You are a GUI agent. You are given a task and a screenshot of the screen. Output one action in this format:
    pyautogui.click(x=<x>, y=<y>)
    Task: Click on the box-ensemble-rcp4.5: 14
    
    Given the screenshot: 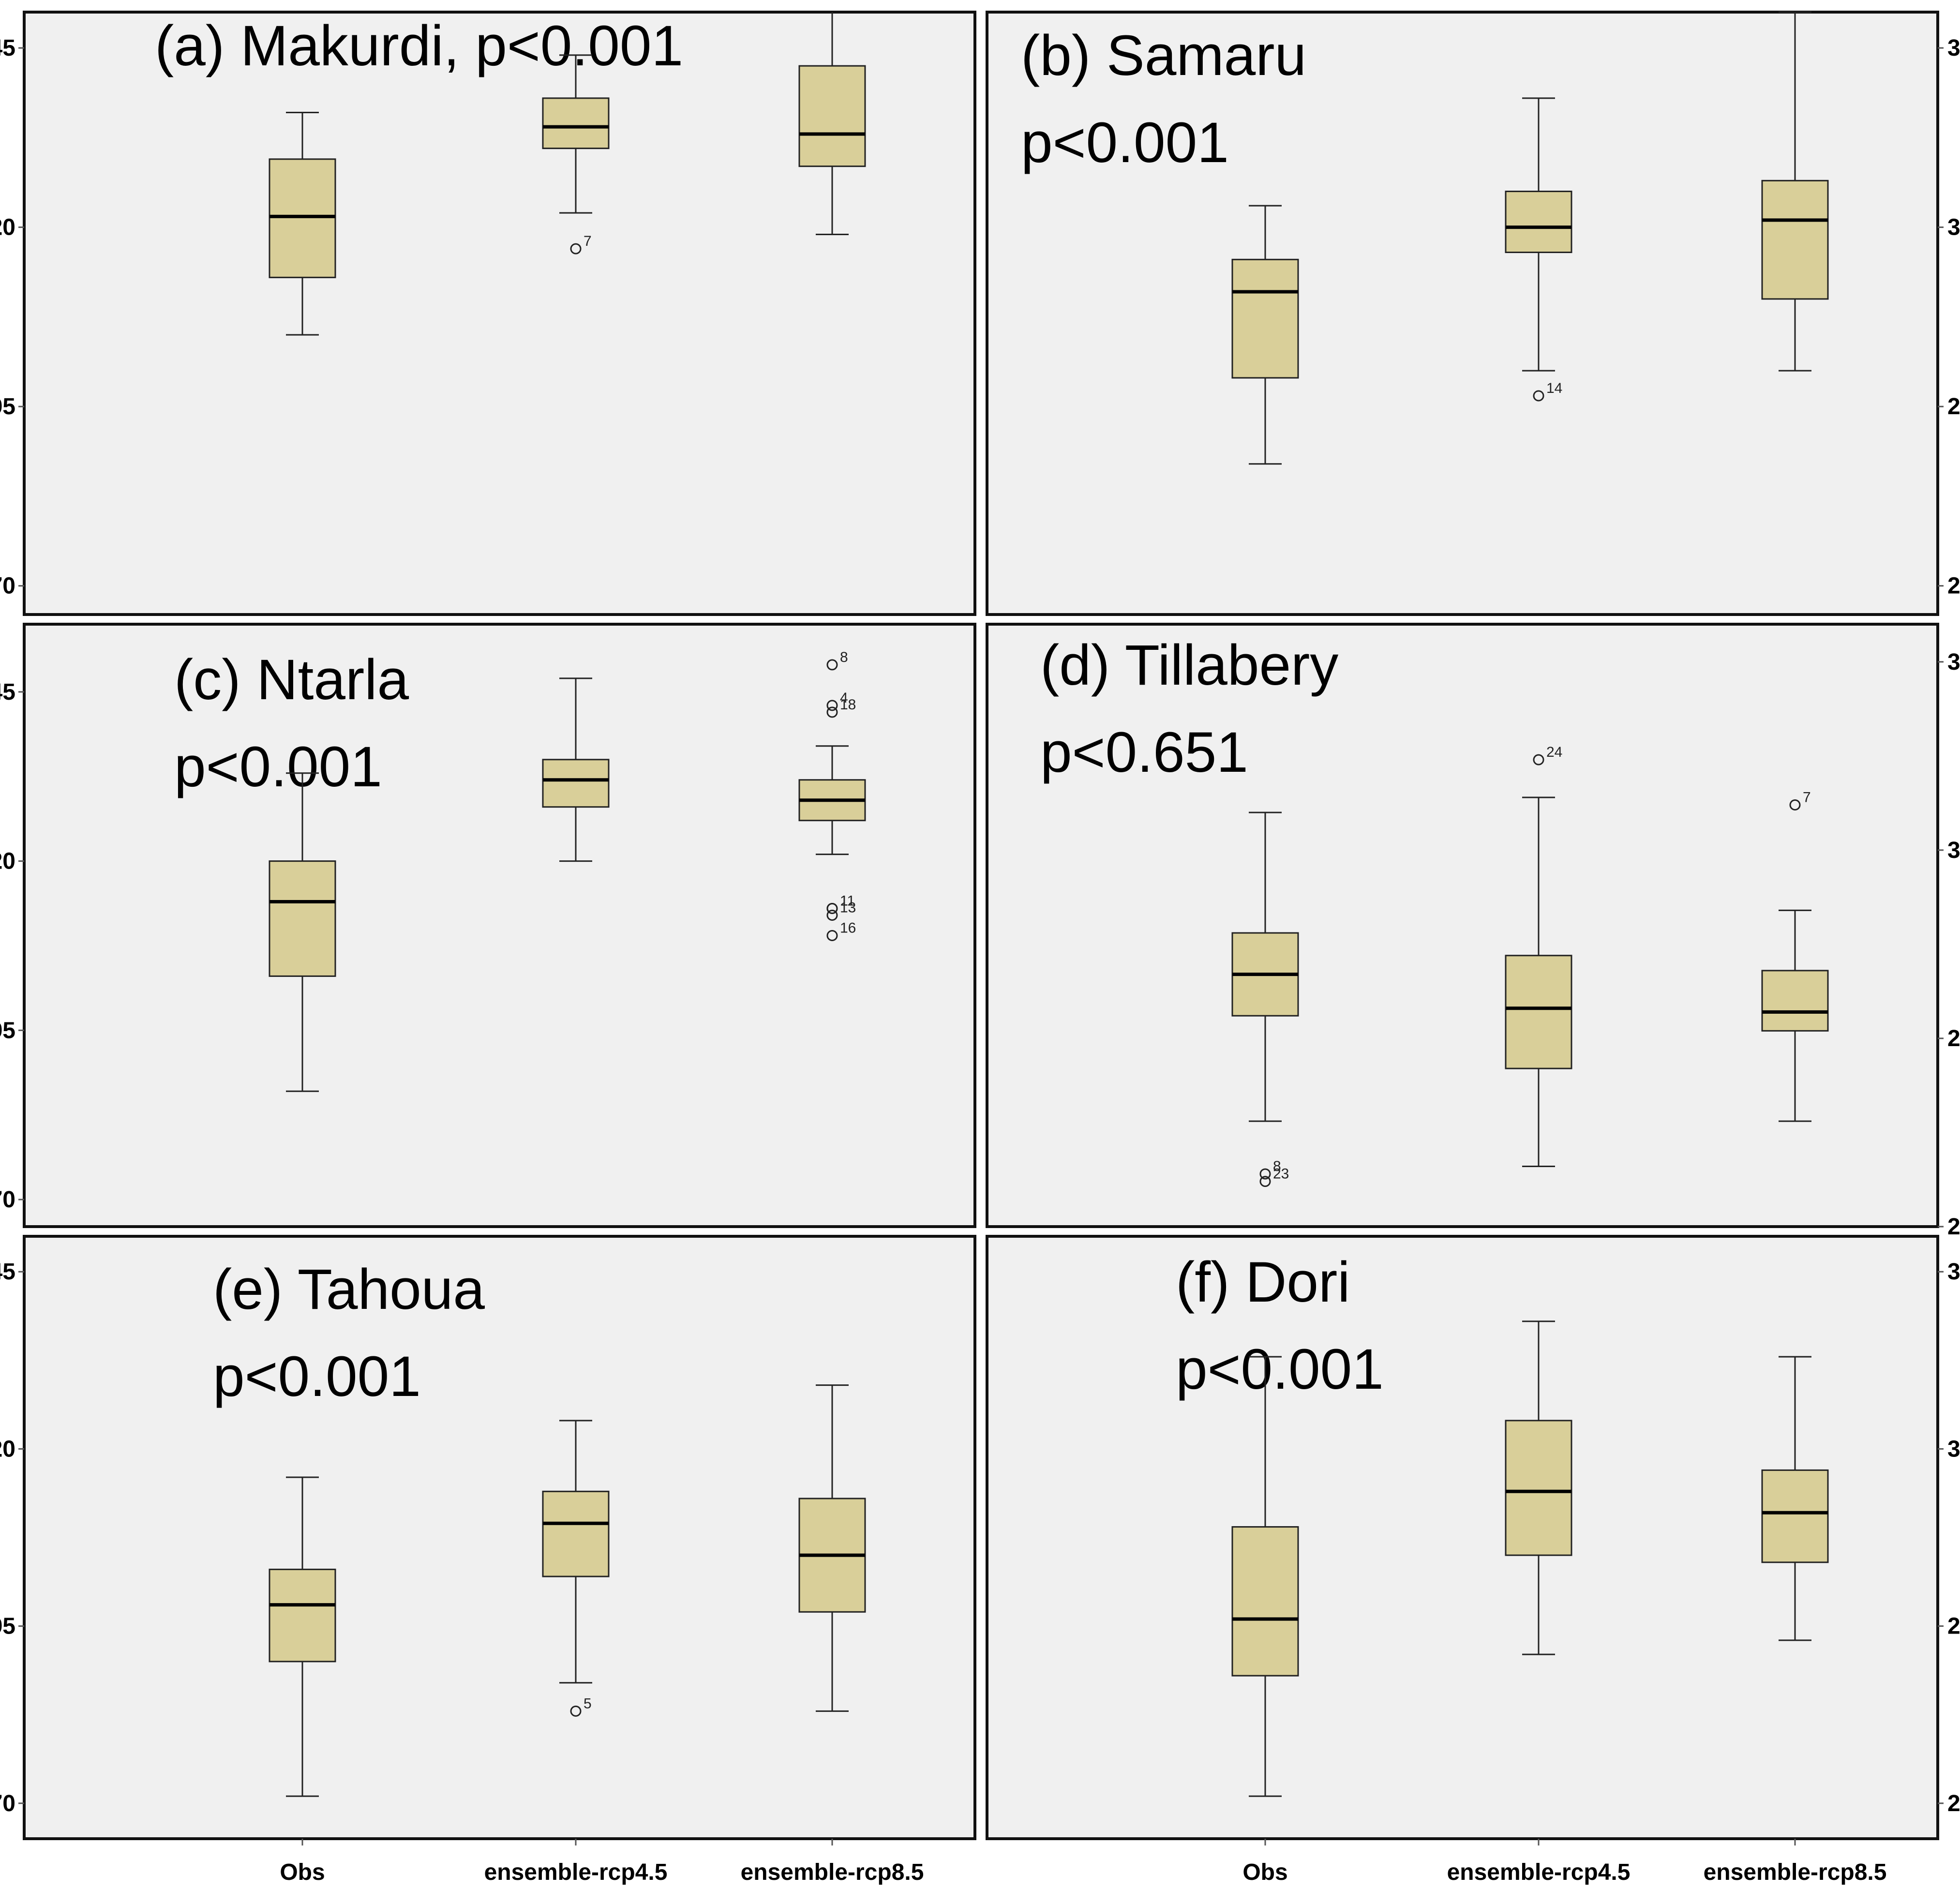 What is the action you would take?
    pyautogui.click(x=1538, y=250)
    